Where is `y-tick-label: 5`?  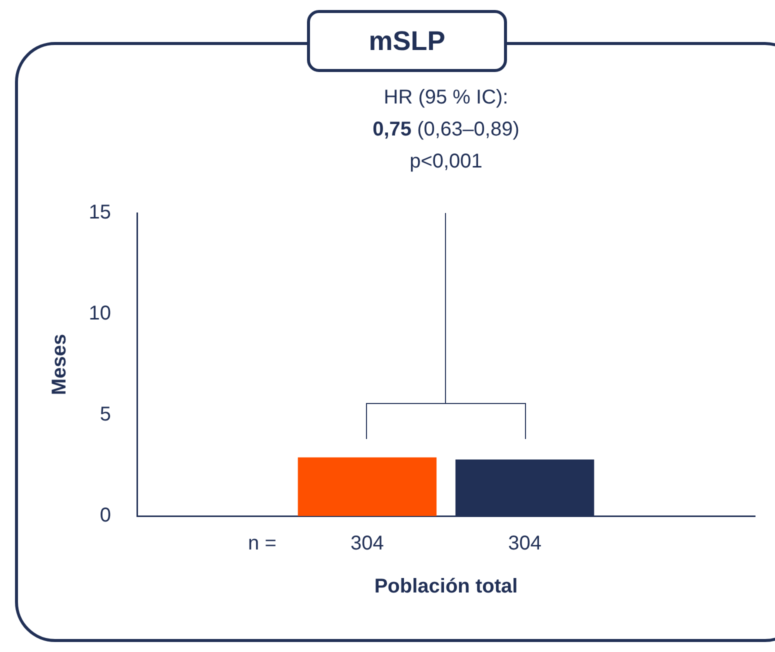
y-tick-label: 5 is located at coordinates (105, 415).